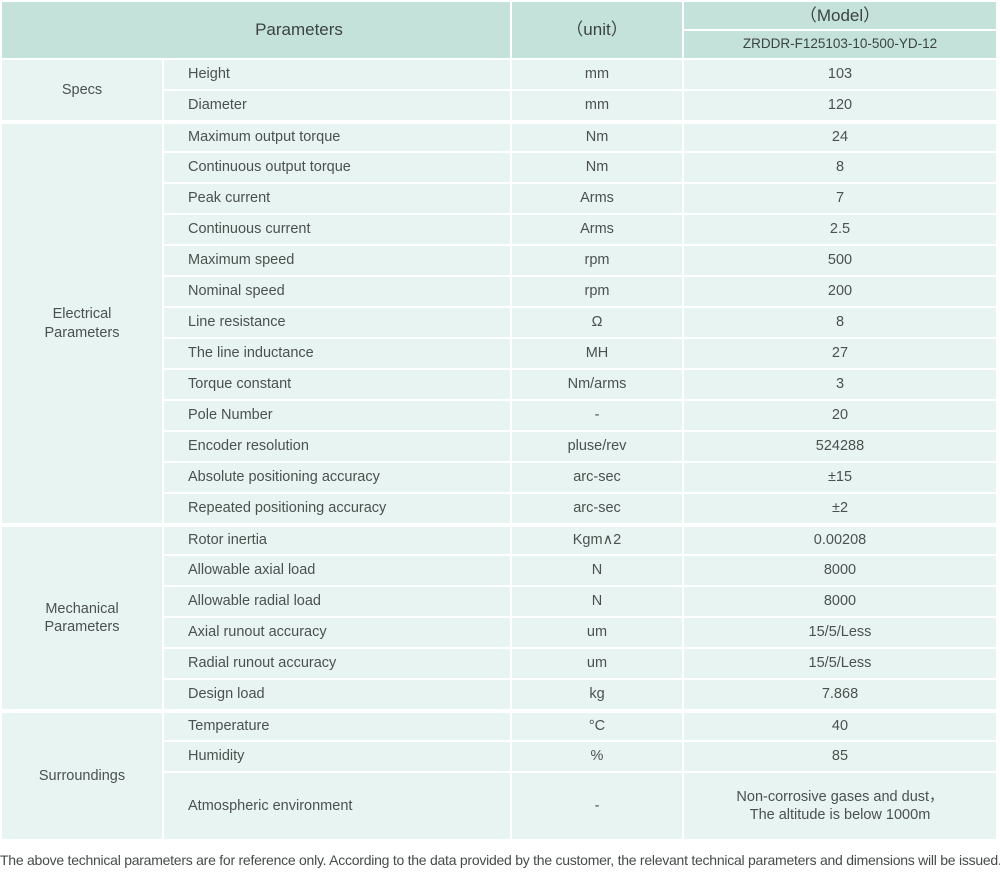  I want to click on unit-cell: %, so click(597, 756).